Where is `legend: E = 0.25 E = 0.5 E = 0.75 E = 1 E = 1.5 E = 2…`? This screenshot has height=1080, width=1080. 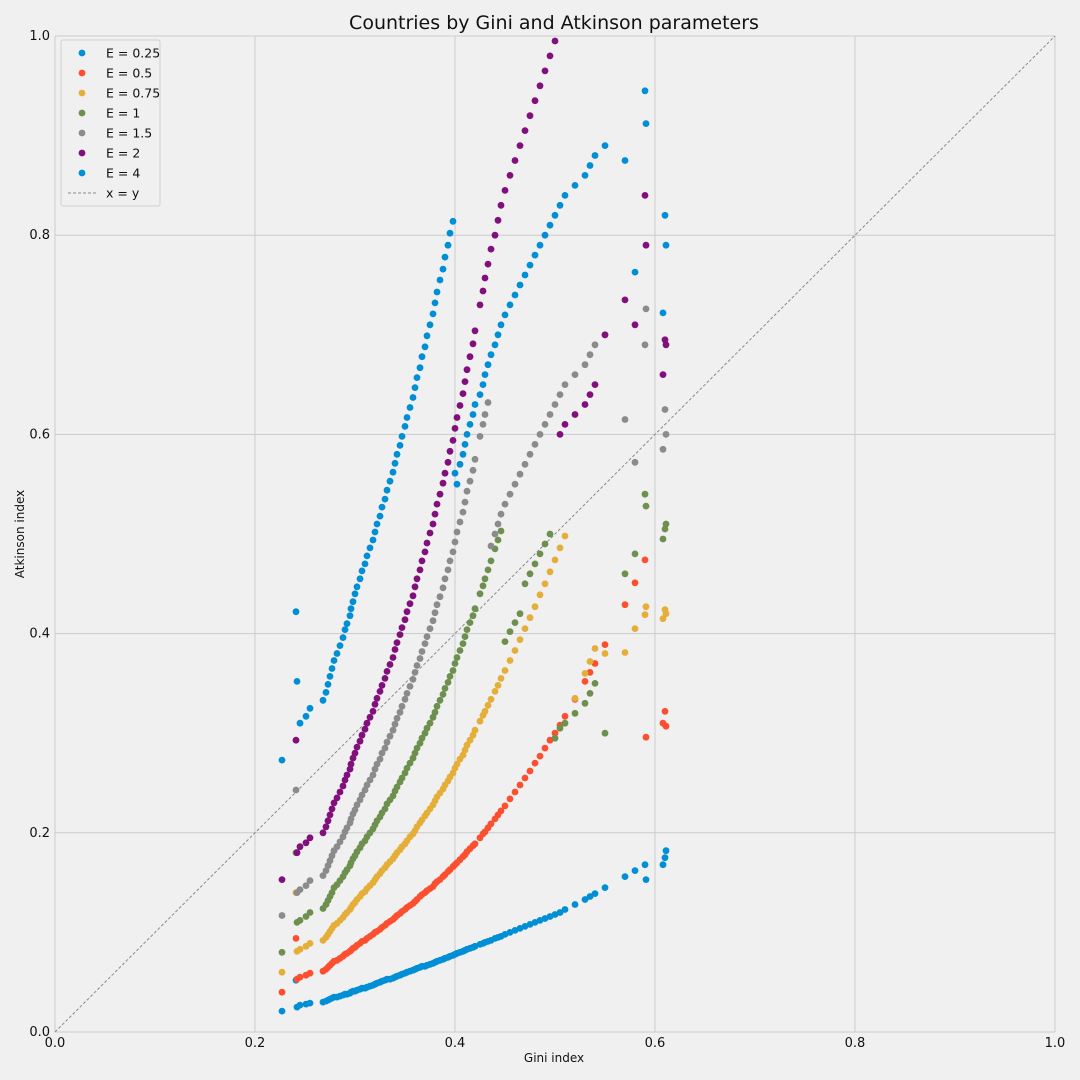
legend: E = 0.25 E = 0.5 E = 0.75 E = 1 E = 1.5 E = 2… is located at coordinates (110, 123).